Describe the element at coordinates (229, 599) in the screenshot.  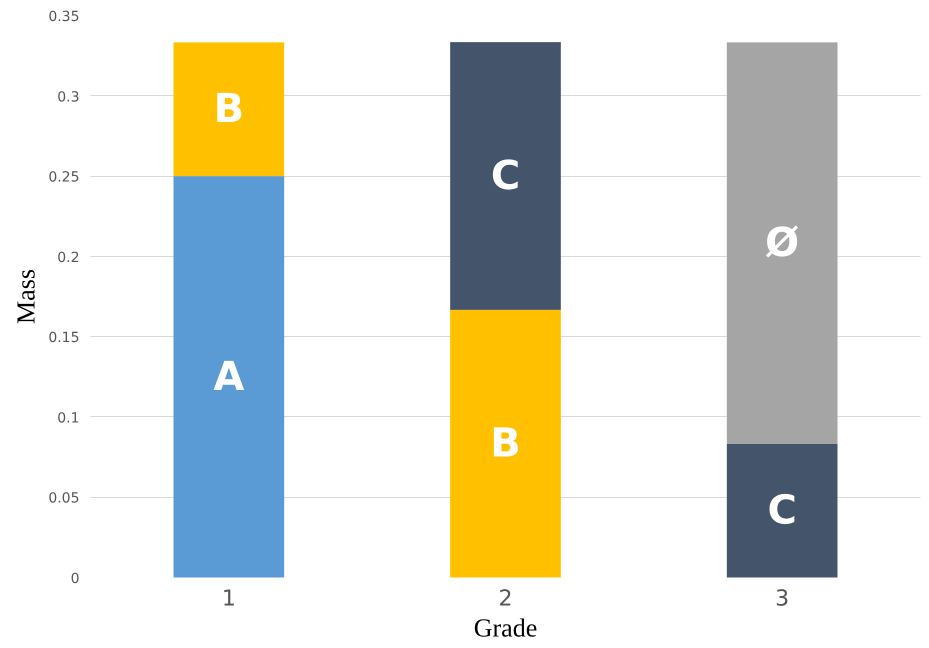
I see `x-tick-label: 1` at that location.